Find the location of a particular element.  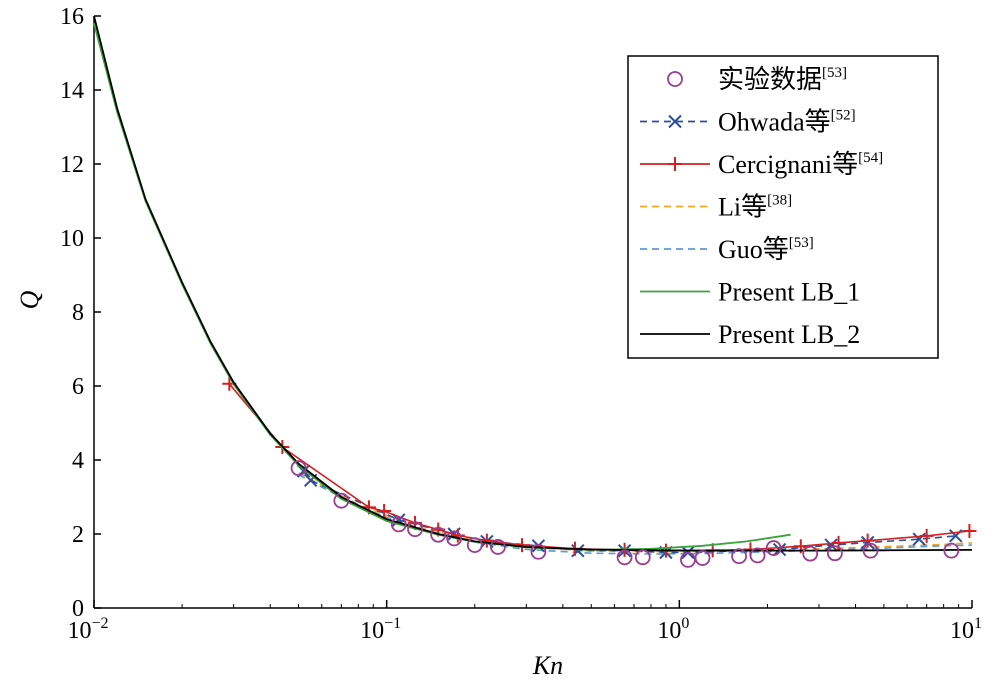

legend-name: Guo等 is located at coordinates (753, 249).